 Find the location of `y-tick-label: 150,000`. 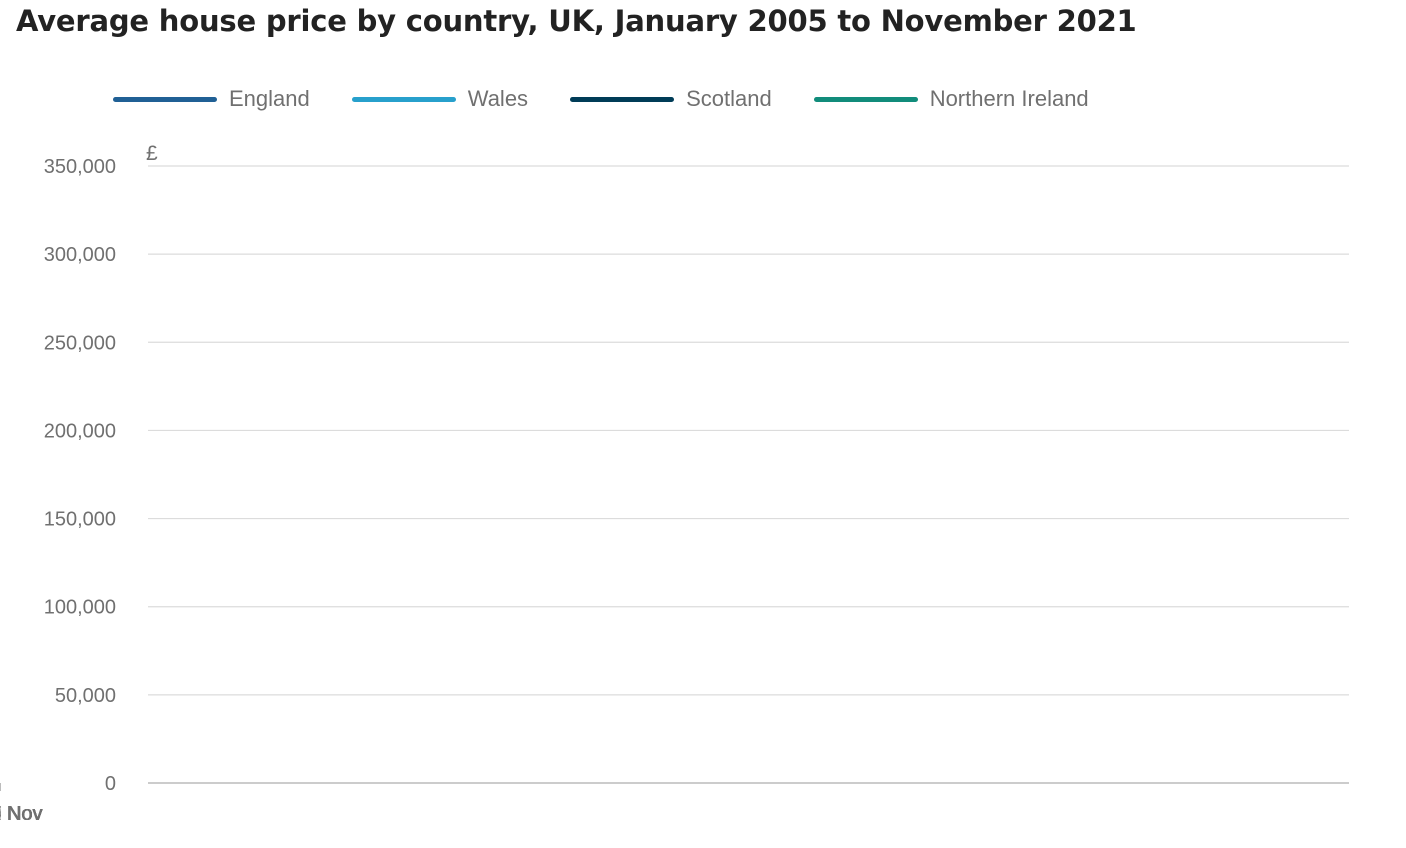

y-tick-label: 150,000 is located at coordinates (80, 520).